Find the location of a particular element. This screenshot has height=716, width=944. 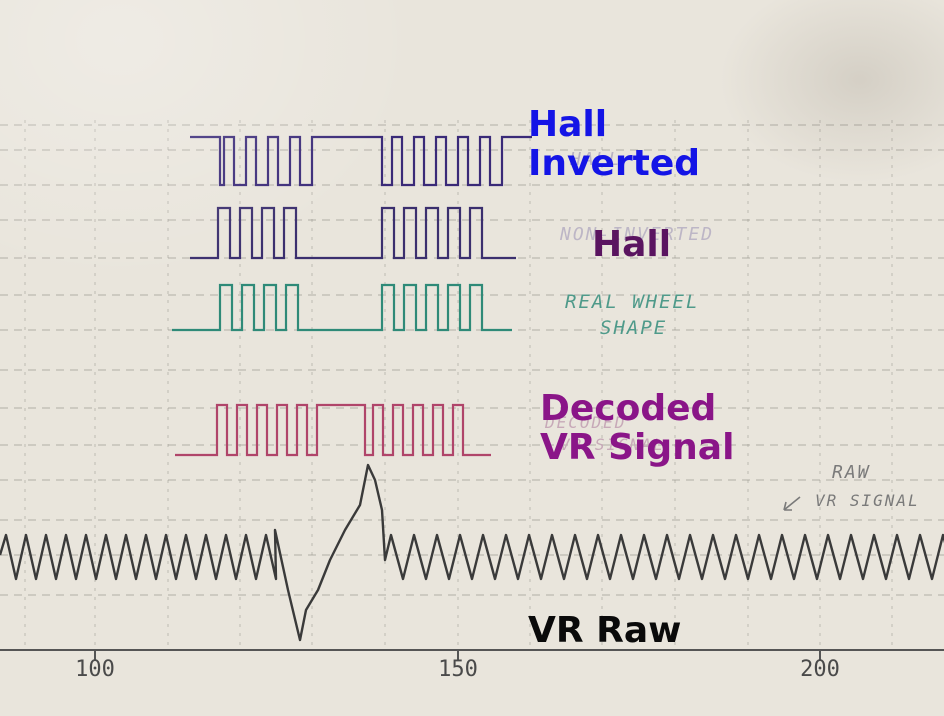

handnote-non-inverted: NON-INVERTED is located at coordinates (636, 234).